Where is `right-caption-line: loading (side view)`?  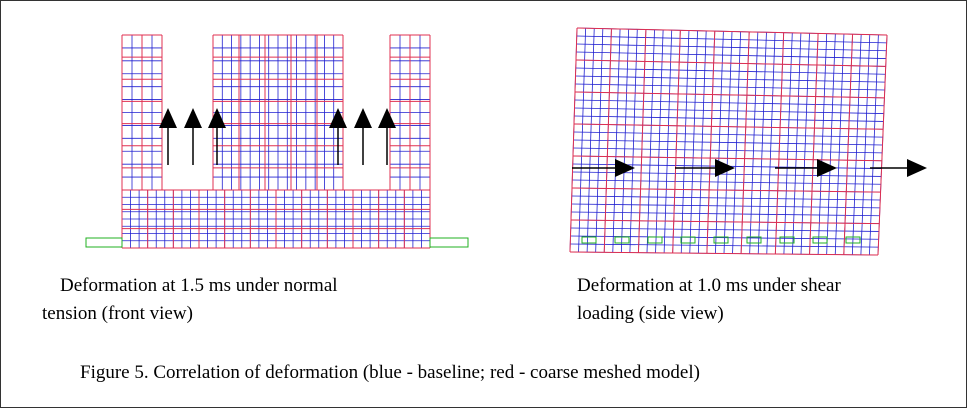 right-caption-line: loading (side view) is located at coordinates (650, 313).